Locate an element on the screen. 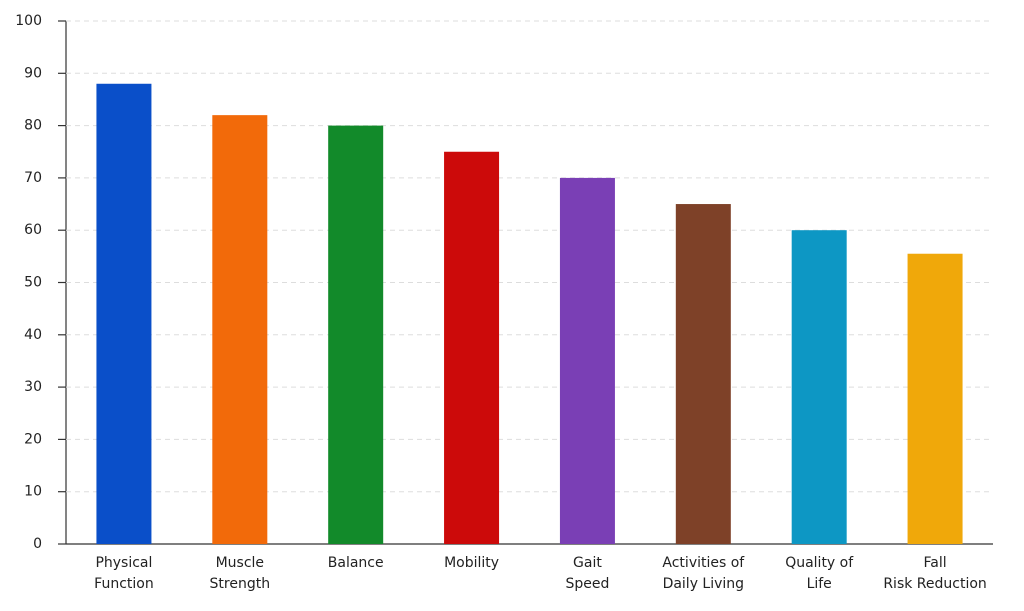  x-tick-label-line: Mobility is located at coordinates (471, 563).